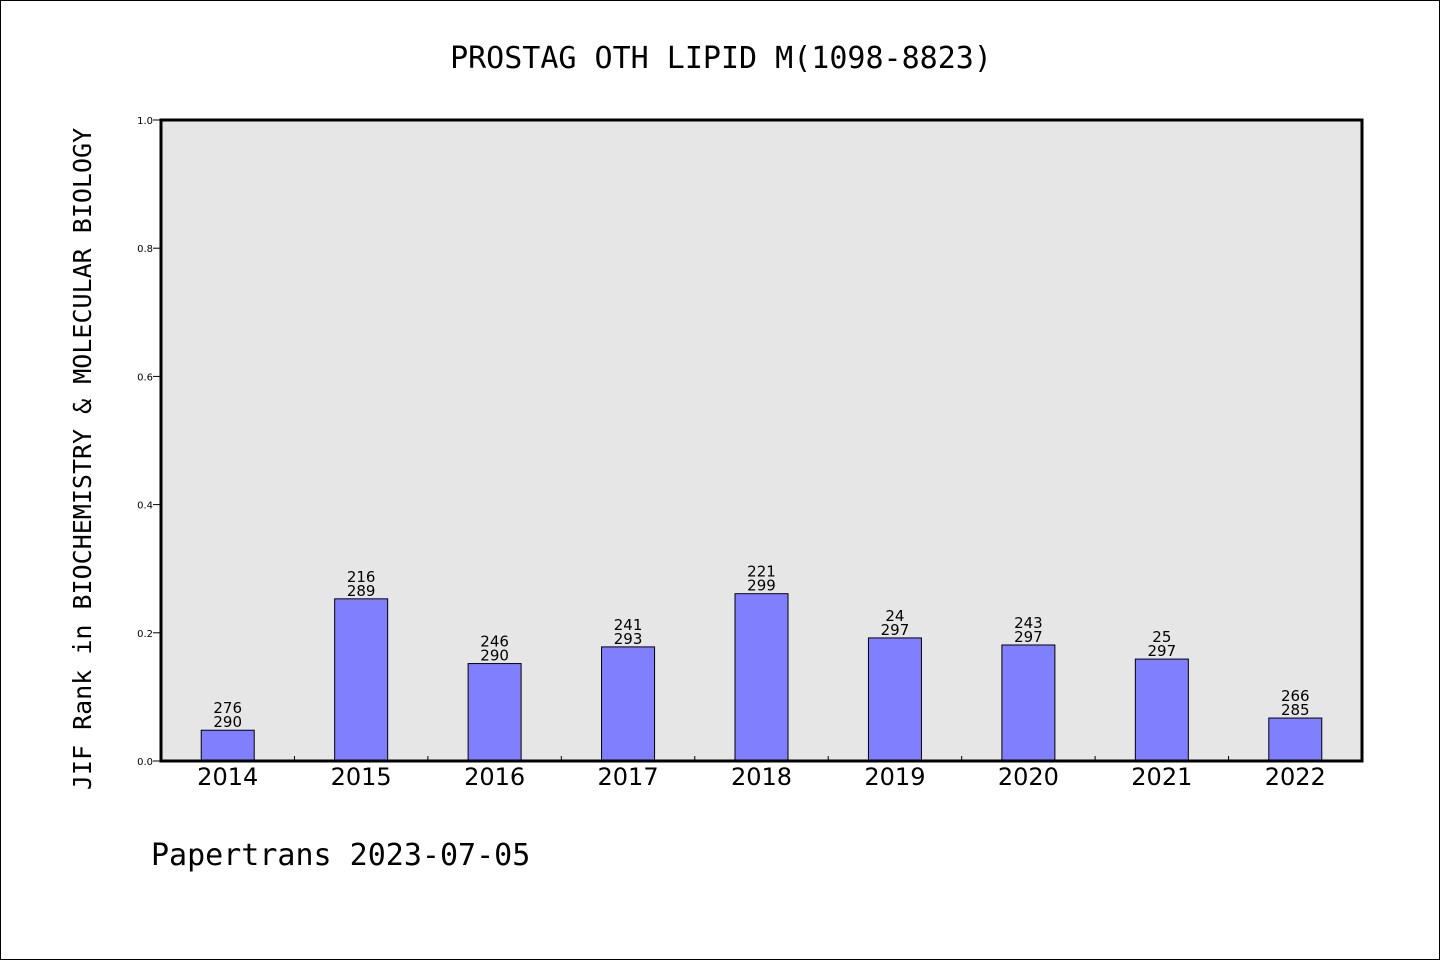  I want to click on footer-credit: Papertrans 2023-07-05, so click(340, 855).